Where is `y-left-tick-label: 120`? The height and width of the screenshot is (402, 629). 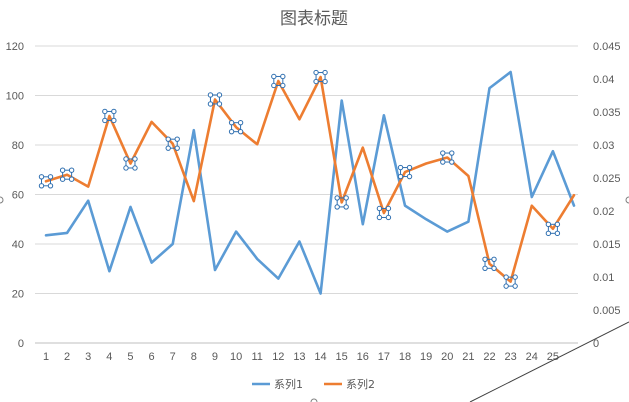
y-left-tick-label: 120 is located at coordinates (15, 47).